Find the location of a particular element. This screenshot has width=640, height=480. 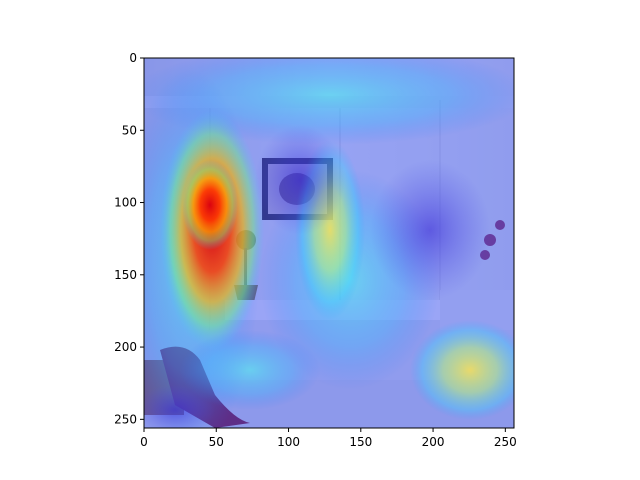

y-tick-label: 50 is located at coordinates (129, 130).